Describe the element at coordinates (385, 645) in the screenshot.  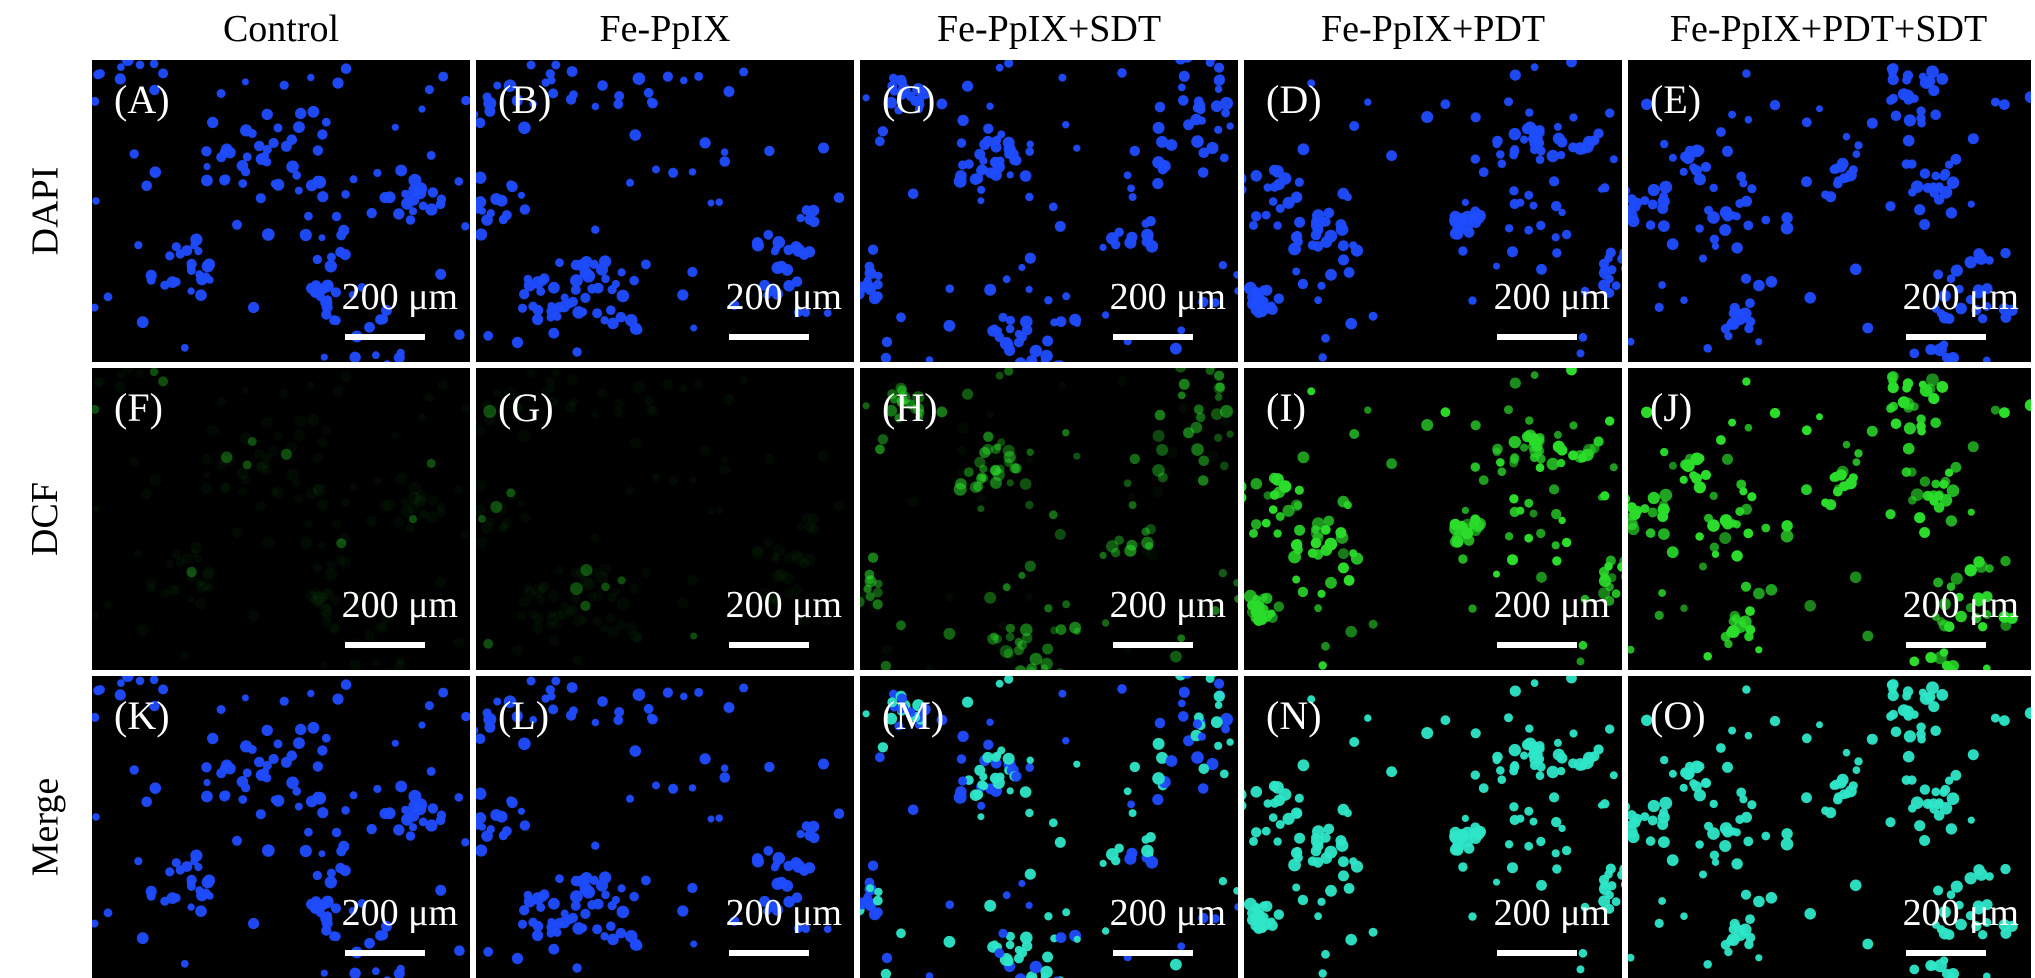
I see `scale-bar` at that location.